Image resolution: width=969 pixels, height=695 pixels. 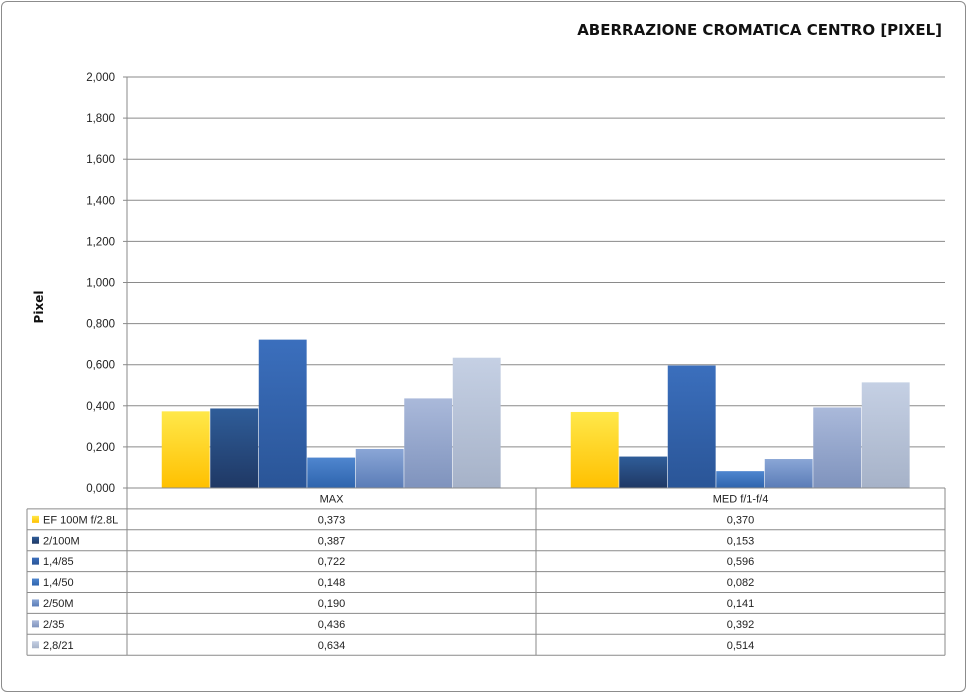 I want to click on data-label: 0,514, so click(x=741, y=646).